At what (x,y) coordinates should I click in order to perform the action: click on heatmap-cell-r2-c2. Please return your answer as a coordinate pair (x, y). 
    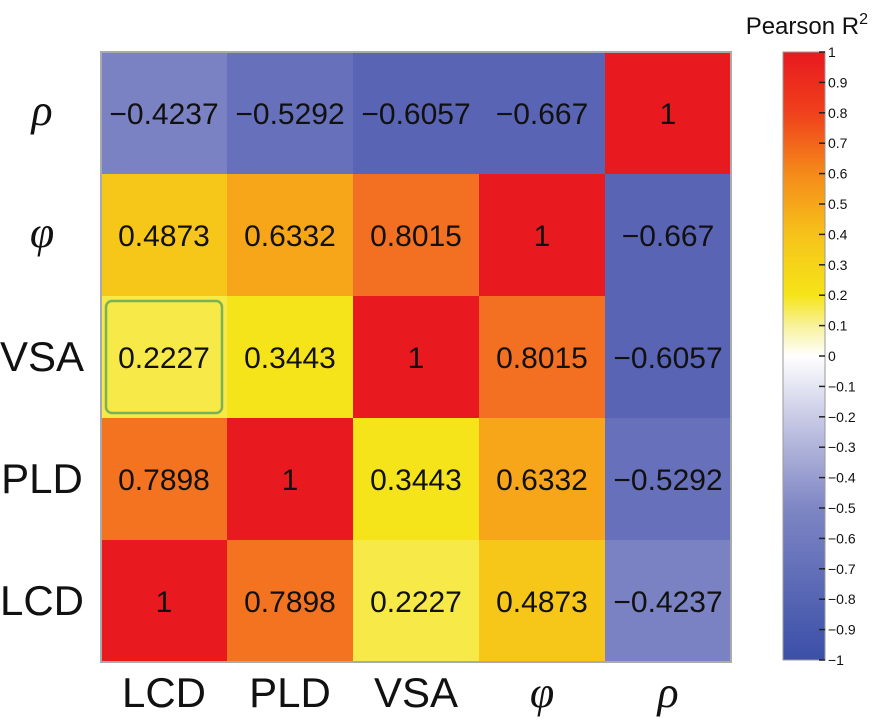
    Looking at the image, I should click on (416, 357).